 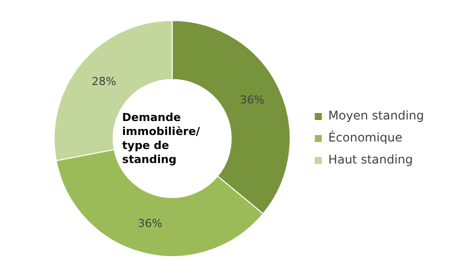 What do you see at coordinates (376, 115) in the screenshot?
I see `legend-label: Moyen standing` at bounding box center [376, 115].